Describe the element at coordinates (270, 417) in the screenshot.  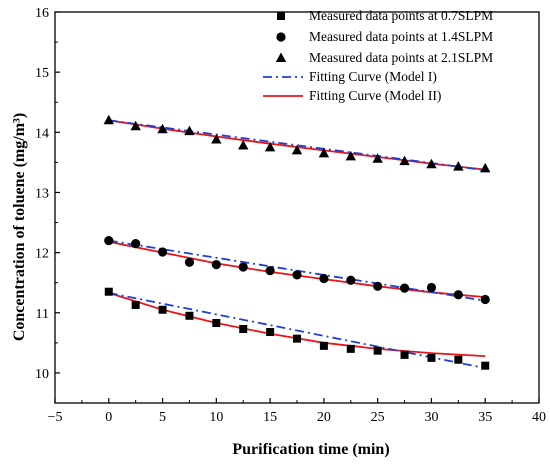
I see `x-tick-label: 15` at that location.